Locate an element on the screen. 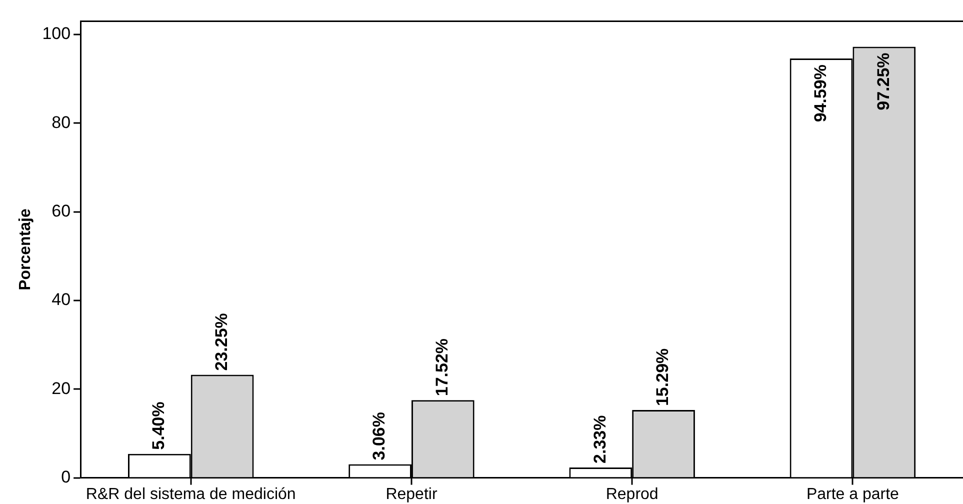 The height and width of the screenshot is (504, 963). y-axis-title: Porcentaje is located at coordinates (25, 249).